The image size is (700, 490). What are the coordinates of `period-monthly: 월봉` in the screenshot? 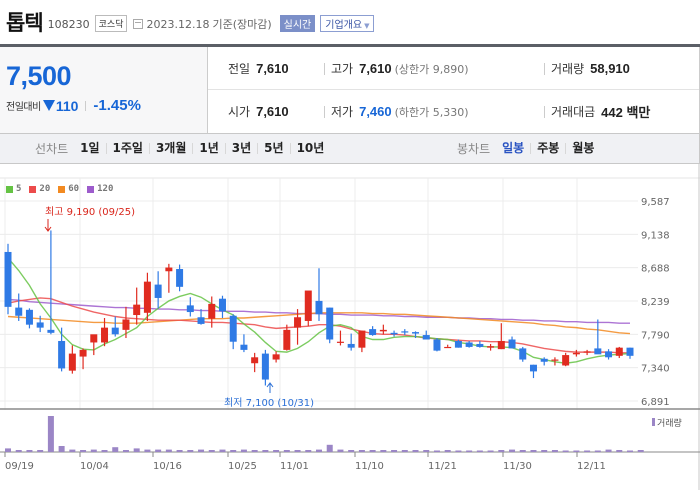 It's located at (582, 148).